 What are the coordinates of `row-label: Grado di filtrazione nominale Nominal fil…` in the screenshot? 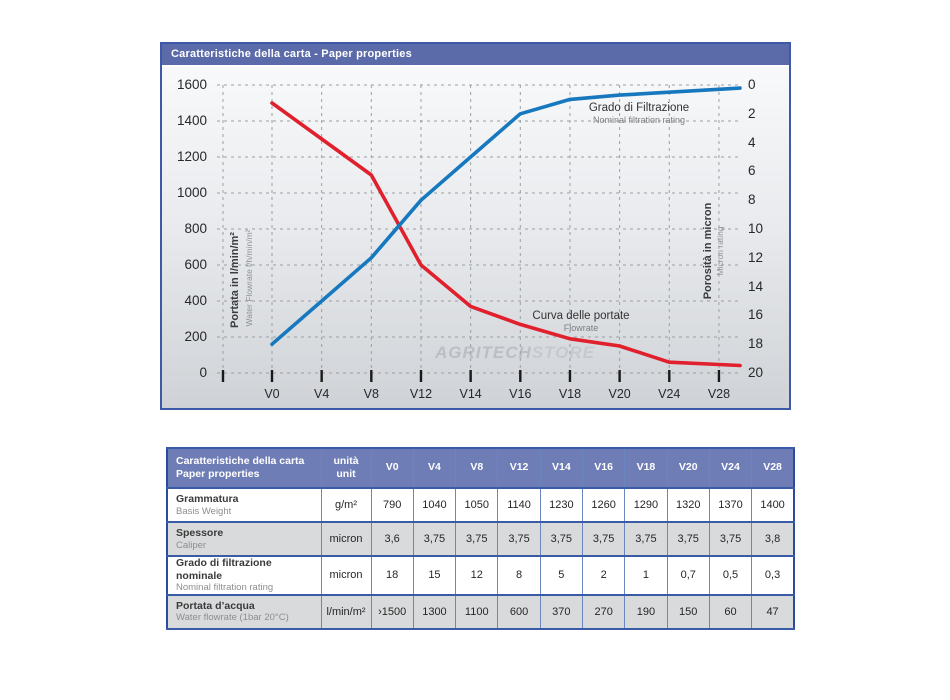 It's located at (244, 575).